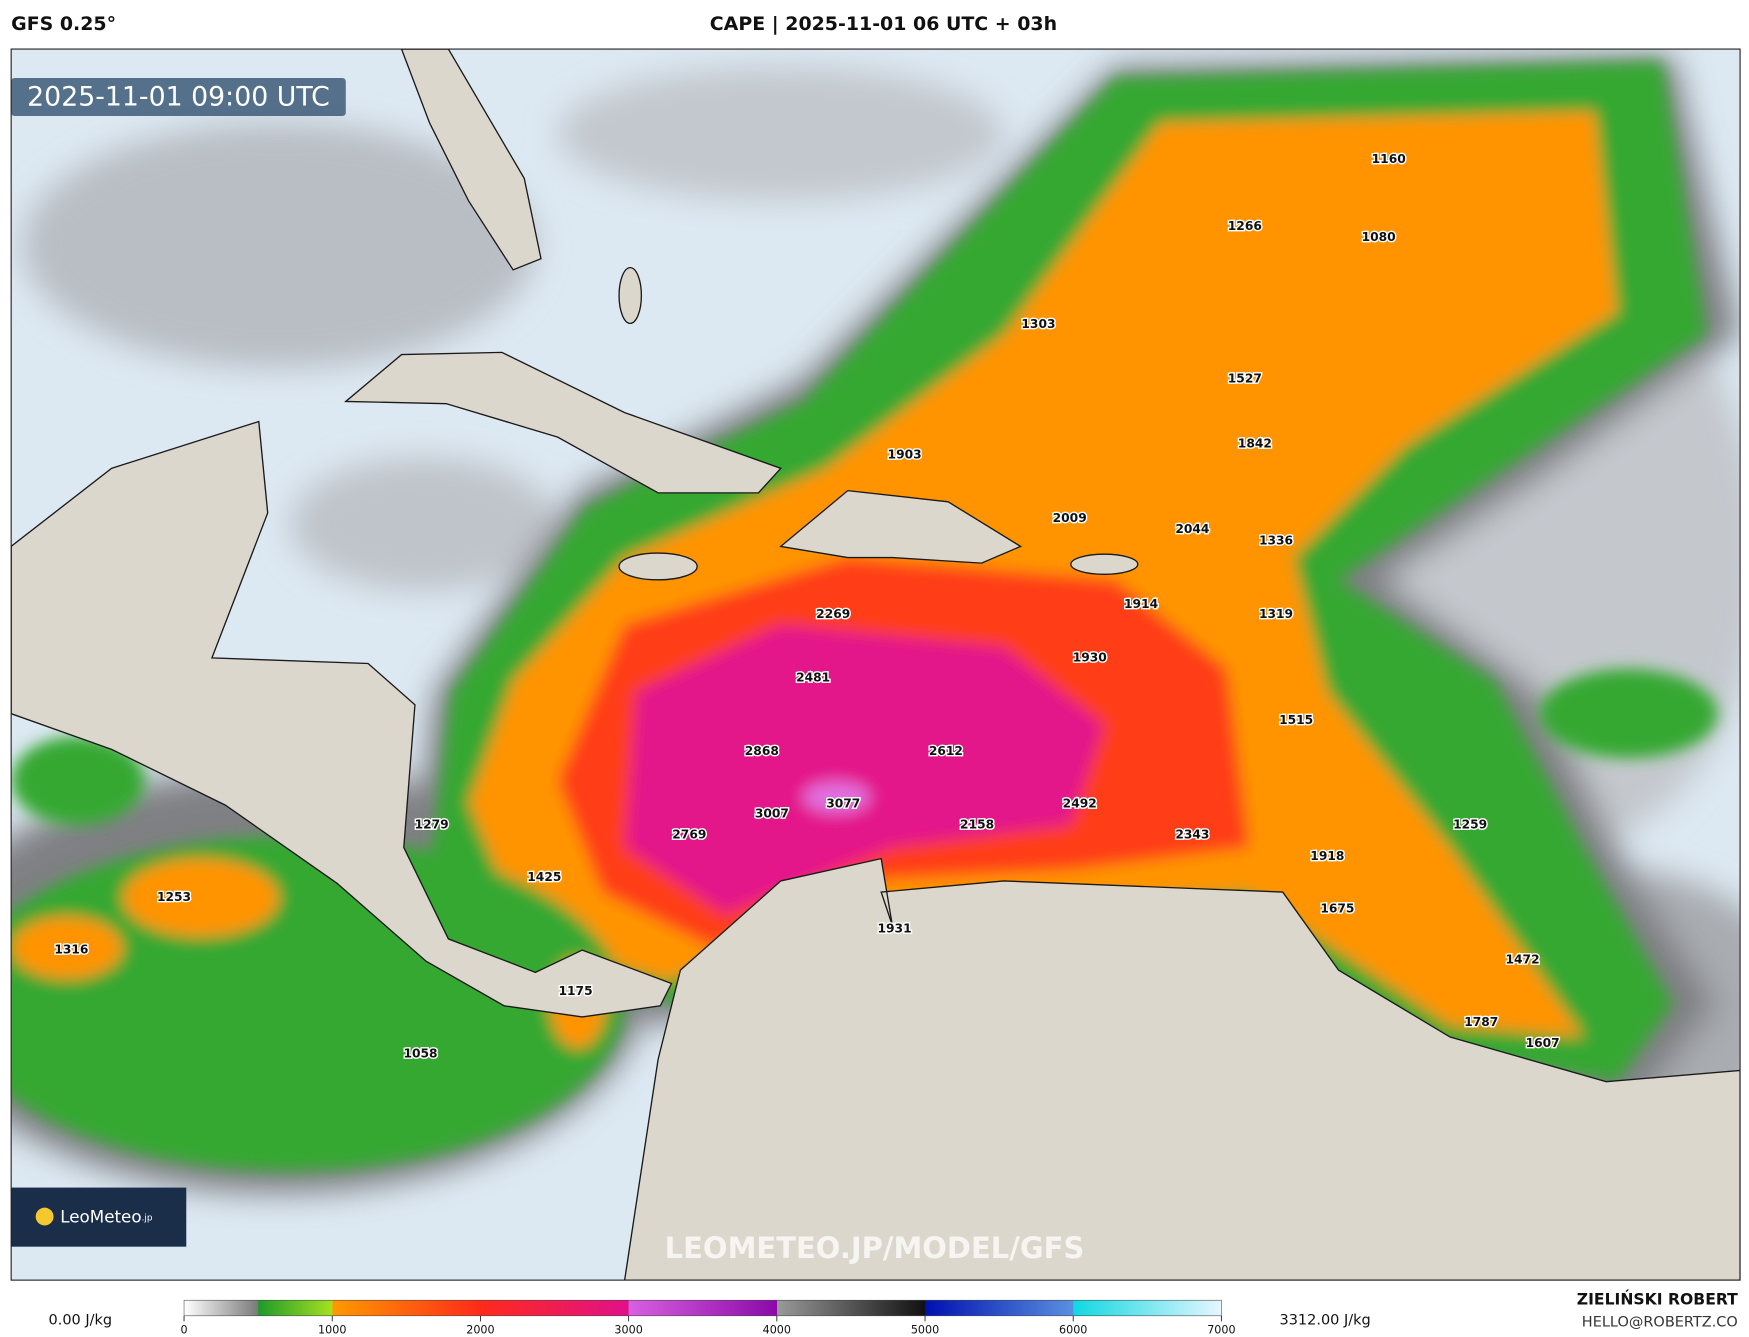  Describe the element at coordinates (1192, 835) in the screenshot. I see `cape-label: 2343` at that location.